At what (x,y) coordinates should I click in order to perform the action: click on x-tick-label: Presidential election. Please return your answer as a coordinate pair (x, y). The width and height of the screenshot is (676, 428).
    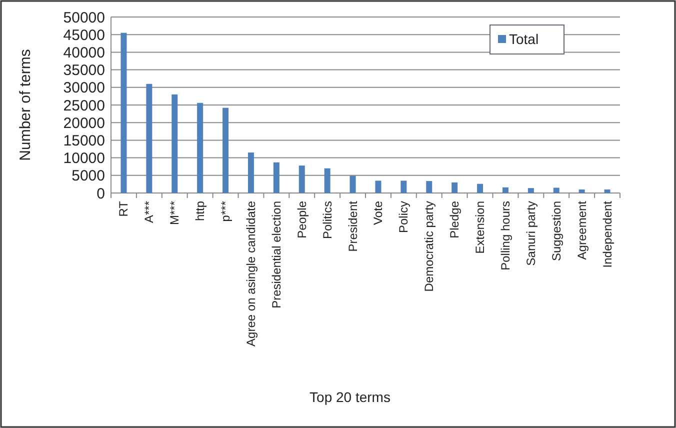
    Looking at the image, I should click on (276, 254).